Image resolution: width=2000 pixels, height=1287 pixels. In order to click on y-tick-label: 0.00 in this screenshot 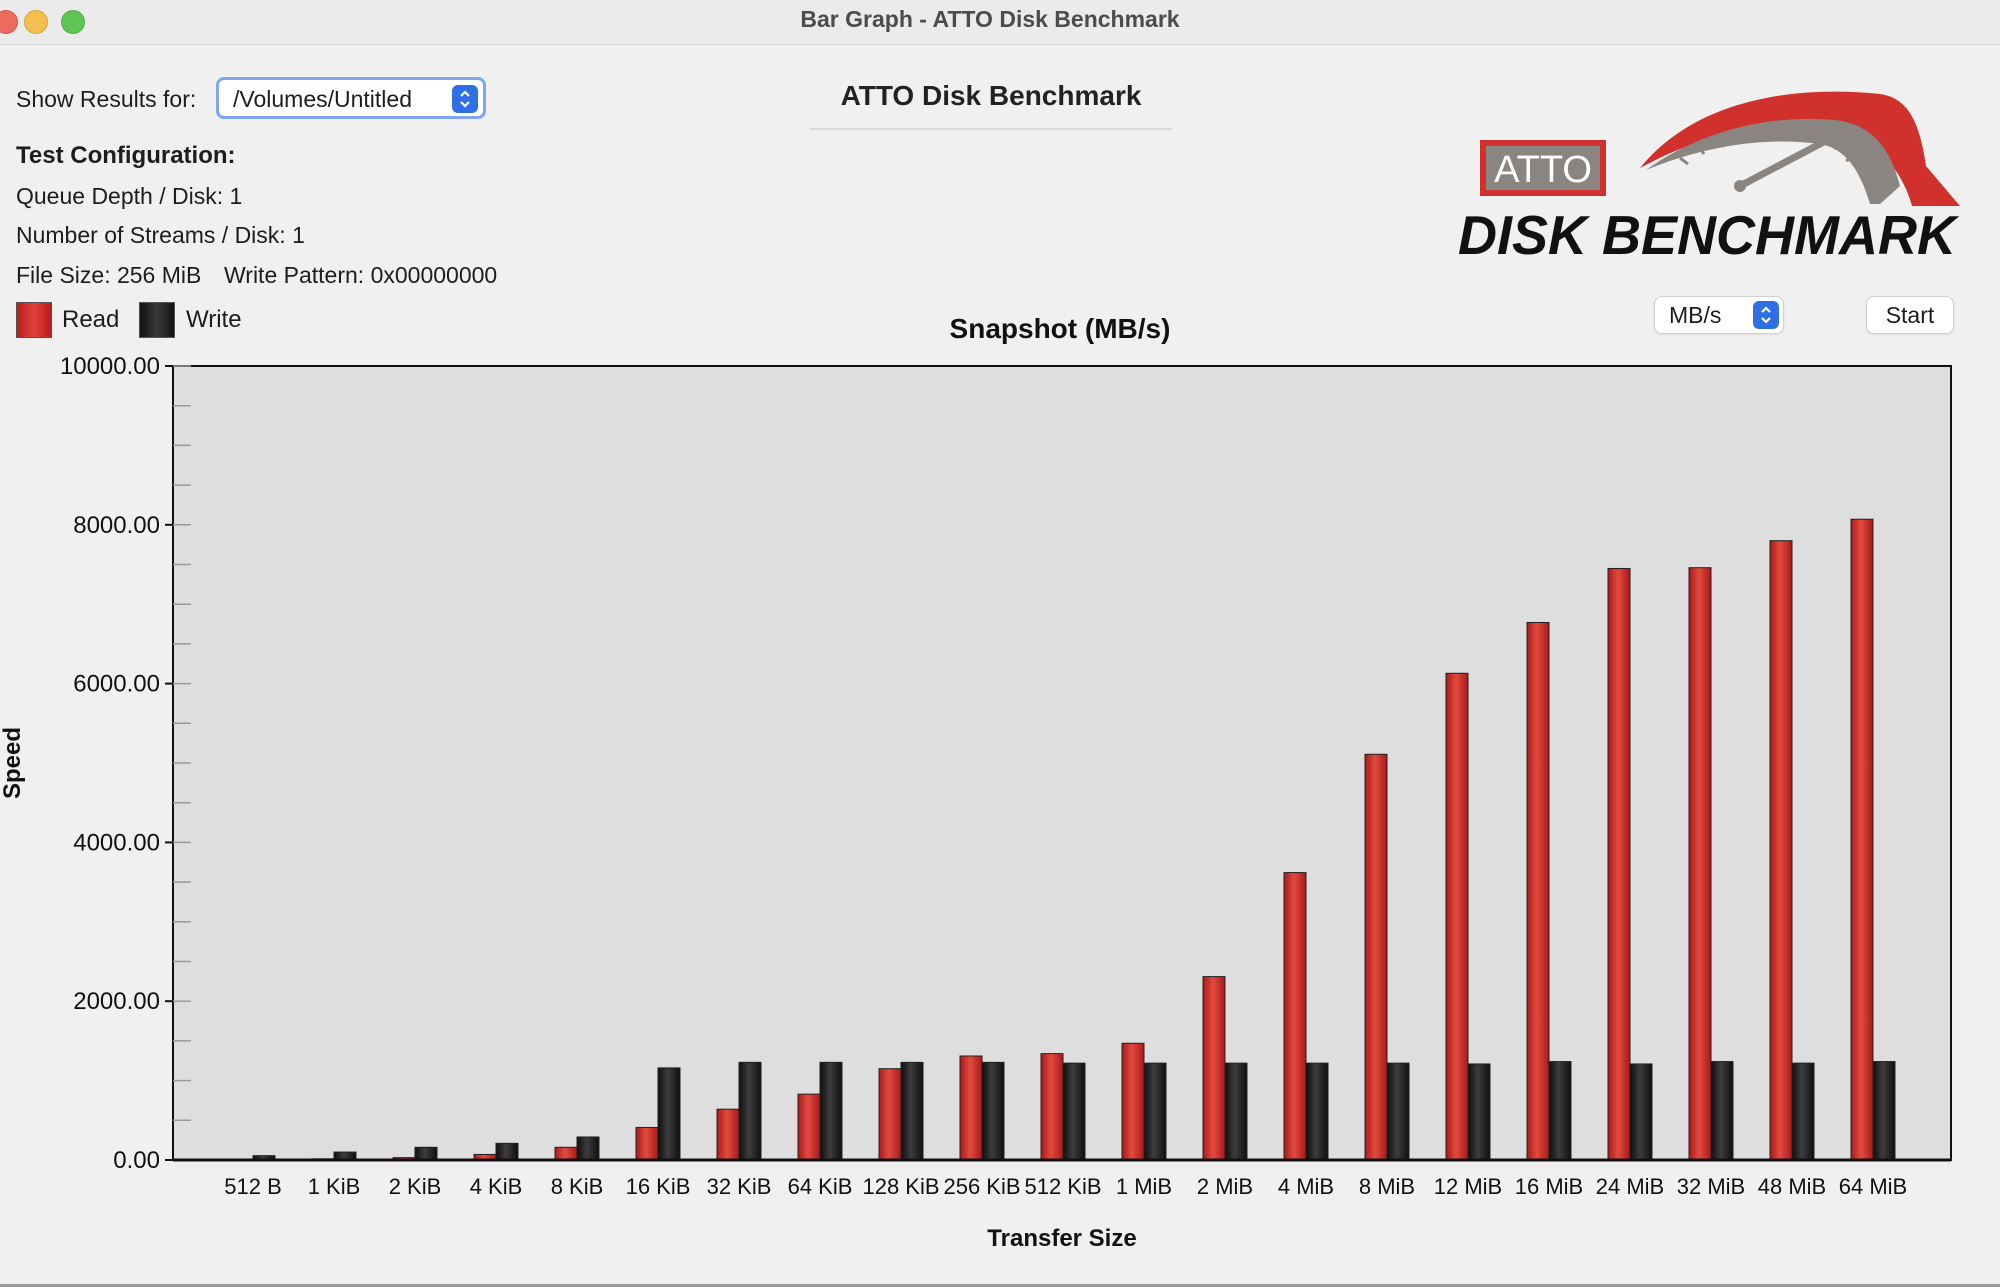, I will do `click(136, 1160)`.